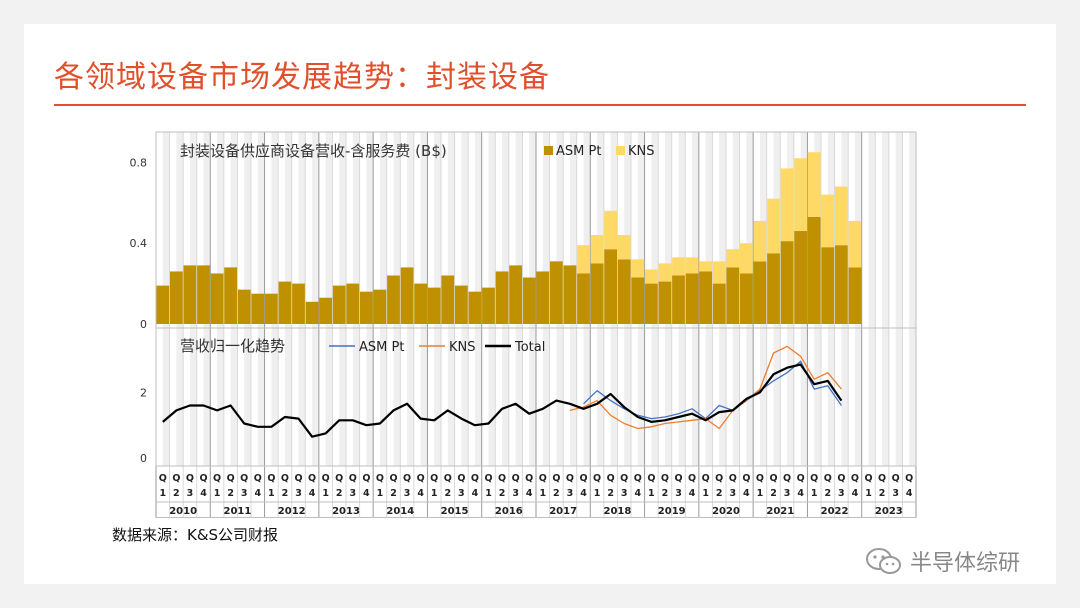 The image size is (1080, 608). What do you see at coordinates (437, 347) in the screenshot?
I see `line-legend: ASM Pt KNS Total` at bounding box center [437, 347].